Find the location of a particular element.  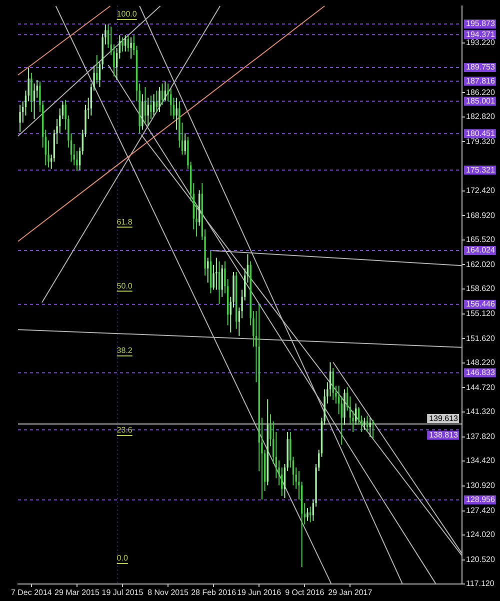

ref-line-label: 187.816 is located at coordinates (481, 81).